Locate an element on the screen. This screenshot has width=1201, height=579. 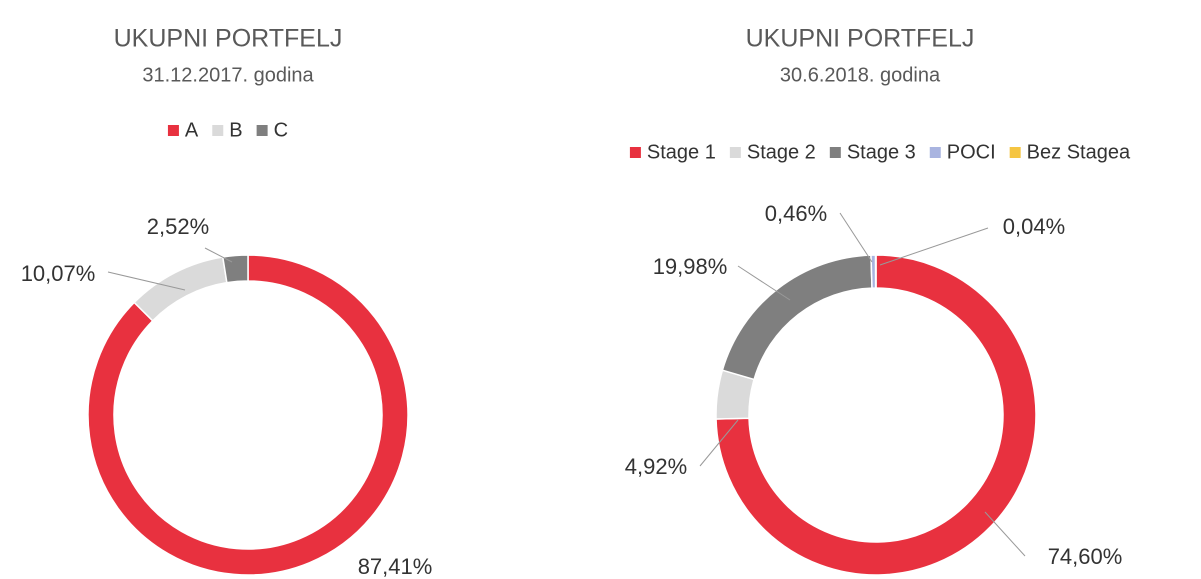
legend-label: Stage 2 is located at coordinates (781, 152).